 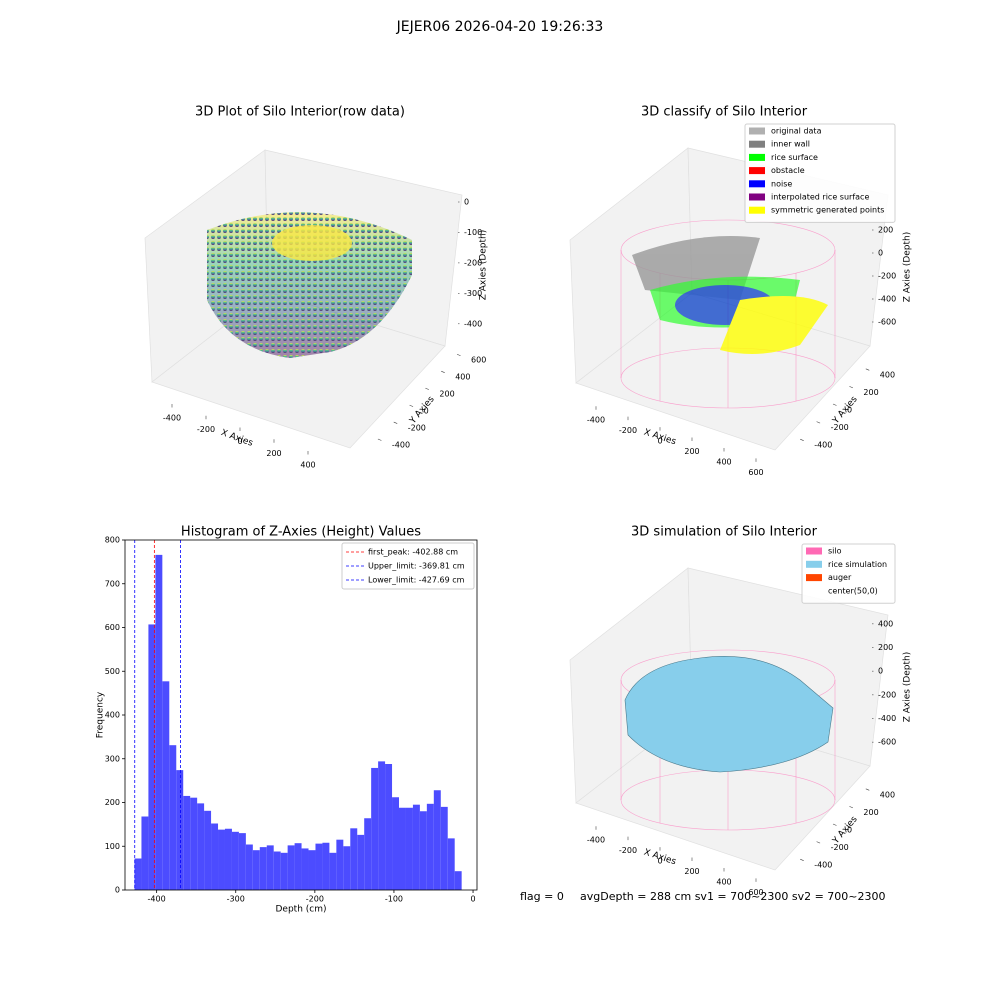 What do you see at coordinates (788, 170) in the screenshot?
I see `legend-label: obstacle` at bounding box center [788, 170].